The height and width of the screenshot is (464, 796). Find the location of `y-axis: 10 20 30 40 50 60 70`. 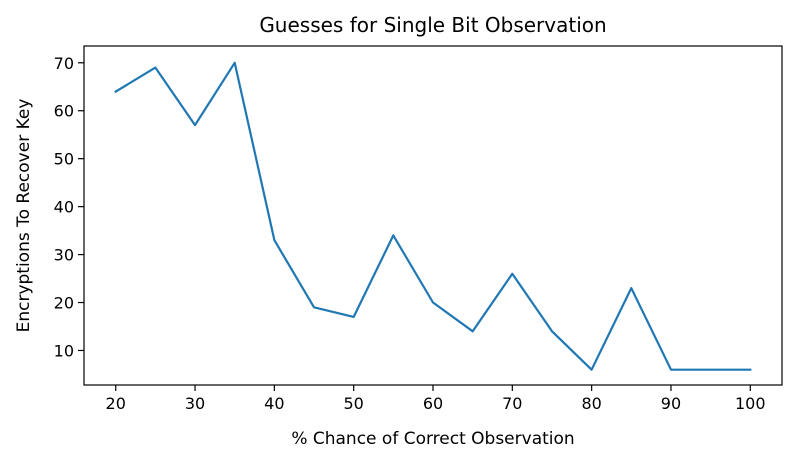

y-axis: 10 20 30 40 50 60 70 is located at coordinates (69, 207).